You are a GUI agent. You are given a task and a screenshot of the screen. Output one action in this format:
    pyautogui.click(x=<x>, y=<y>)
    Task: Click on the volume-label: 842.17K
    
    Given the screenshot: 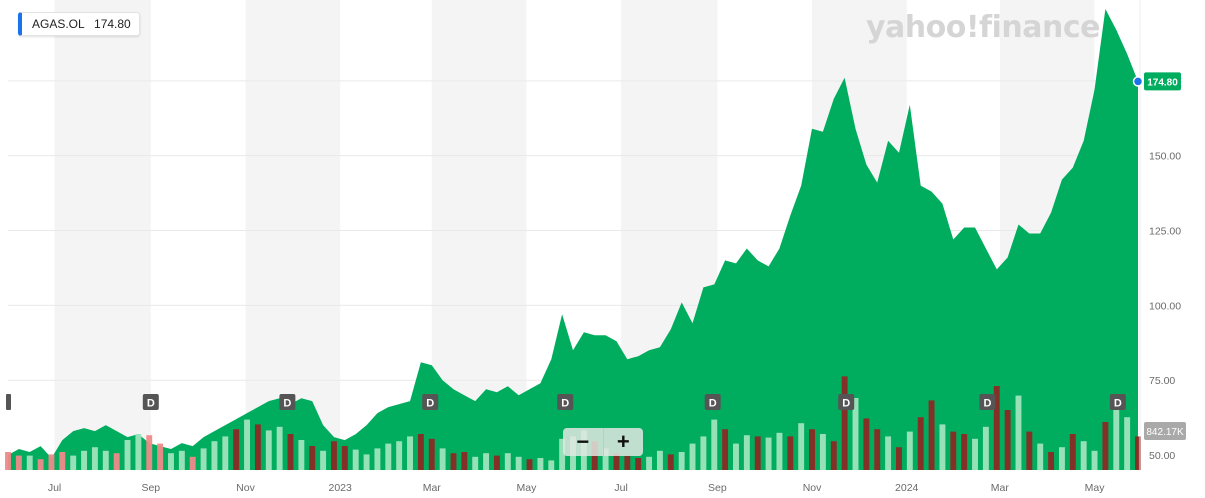 What is the action you would take?
    pyautogui.click(x=1165, y=432)
    